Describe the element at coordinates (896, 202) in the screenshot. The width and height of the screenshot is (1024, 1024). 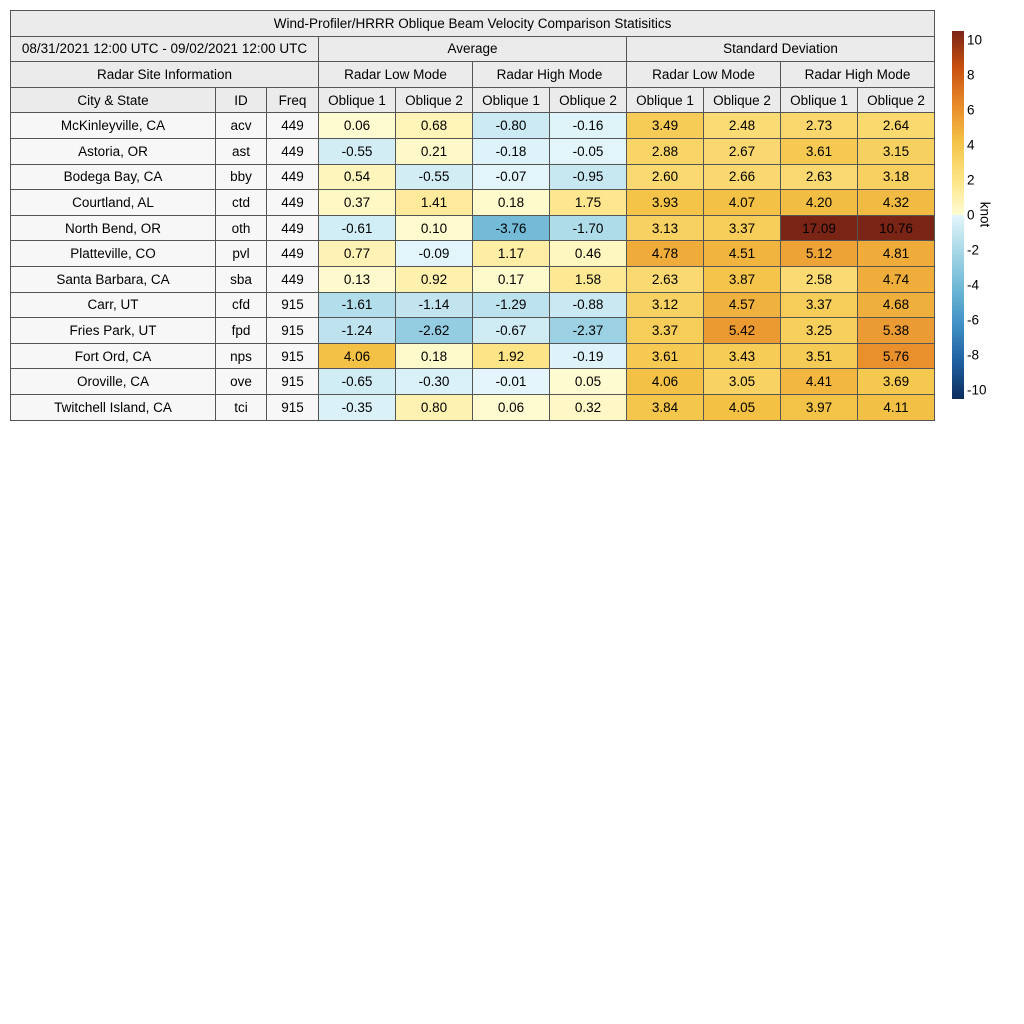
I see `value-cell: 4.32` at that location.